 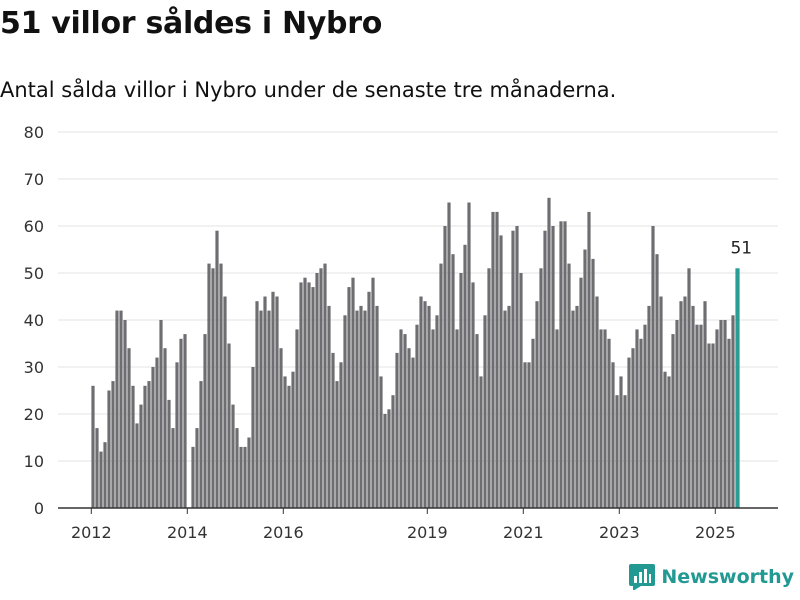 What do you see at coordinates (34, 461) in the screenshot?
I see `y-tick-label: 10` at bounding box center [34, 461].